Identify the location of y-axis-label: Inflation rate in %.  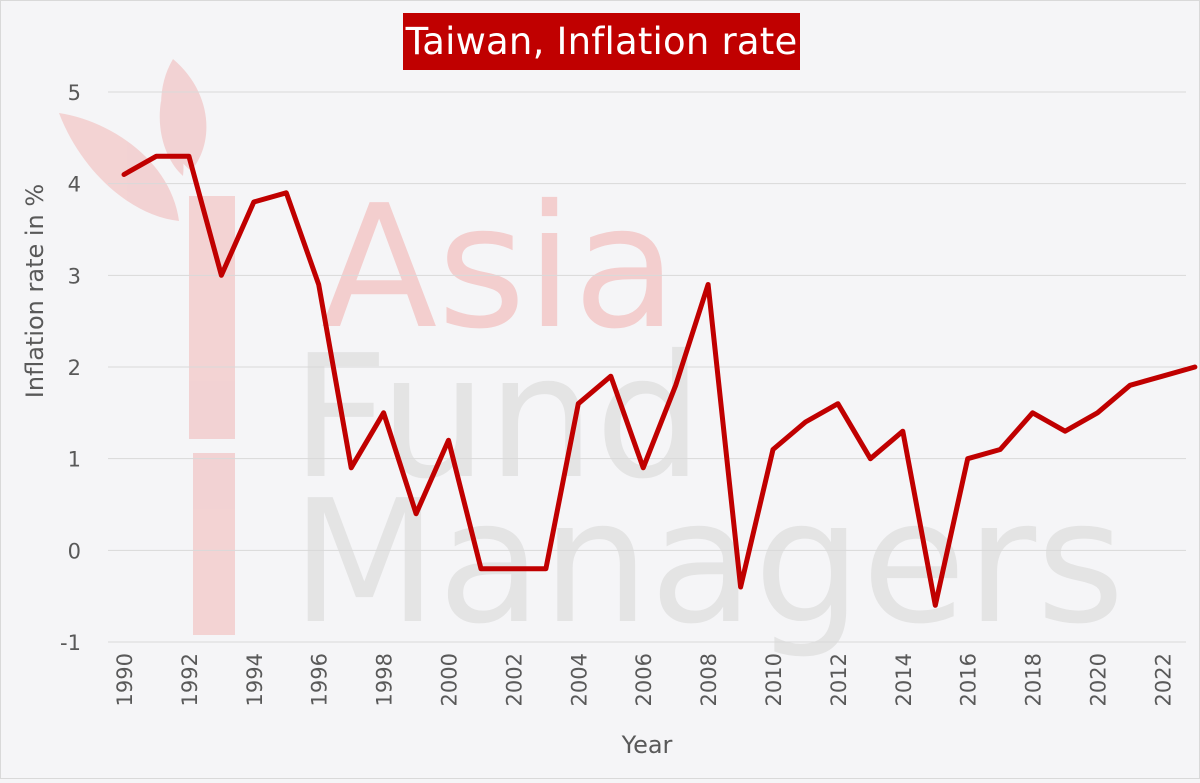
(35, 291).